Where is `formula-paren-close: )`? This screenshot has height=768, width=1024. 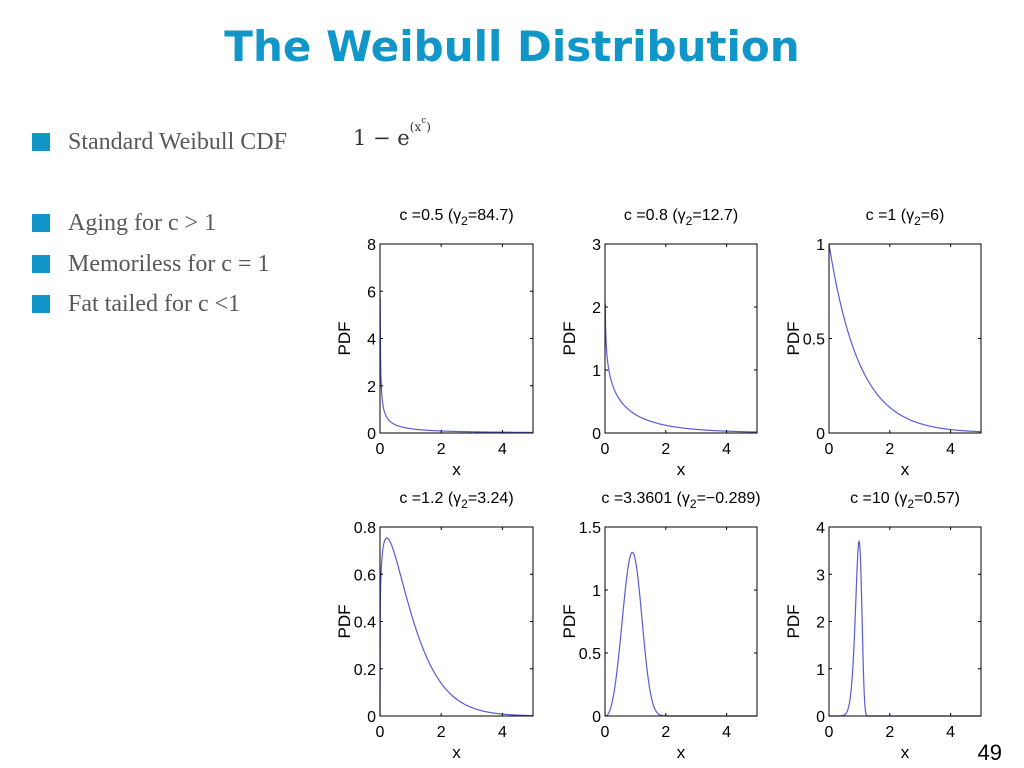 formula-paren-close: ) is located at coordinates (428, 127).